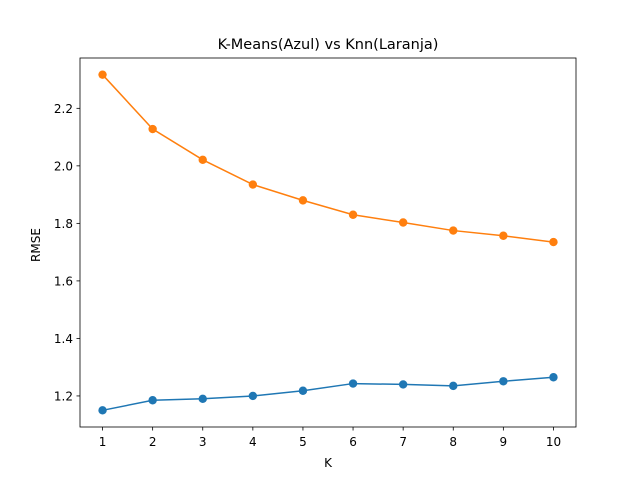  Describe the element at coordinates (253, 442) in the screenshot. I see `x-tick-label: 4` at that location.